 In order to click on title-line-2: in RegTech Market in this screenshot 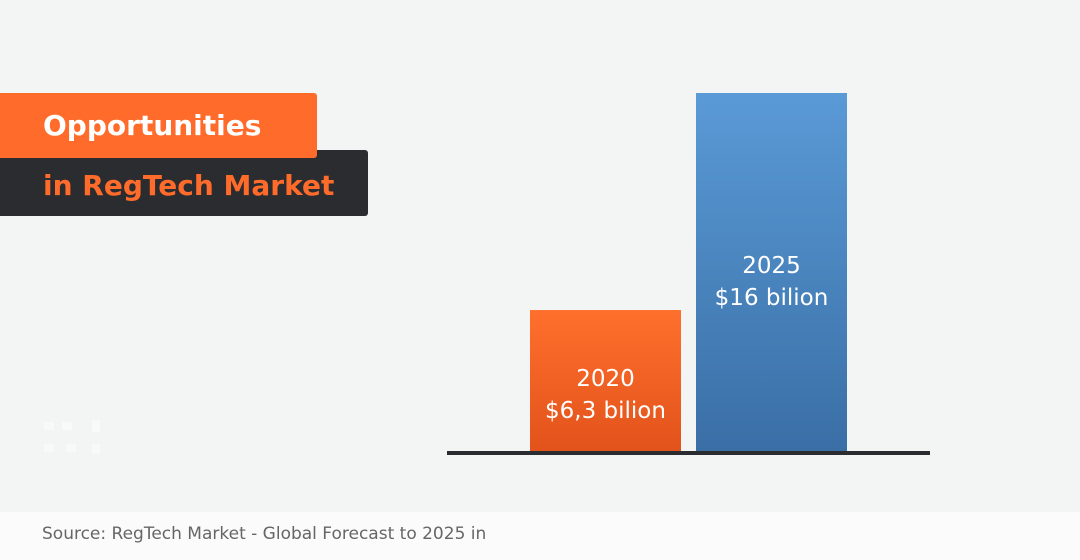, I will do `click(184, 183)`.